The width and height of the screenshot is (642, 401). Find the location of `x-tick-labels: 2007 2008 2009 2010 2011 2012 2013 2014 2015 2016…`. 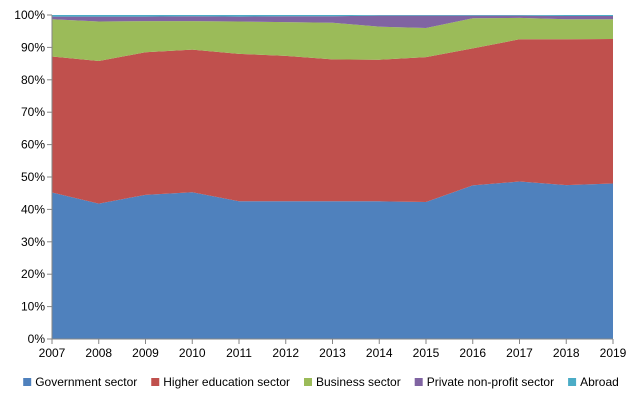

x-tick-labels: 2007 2008 2009 2010 2011 2012 2013 2014 2015 2016… is located at coordinates (333, 349).